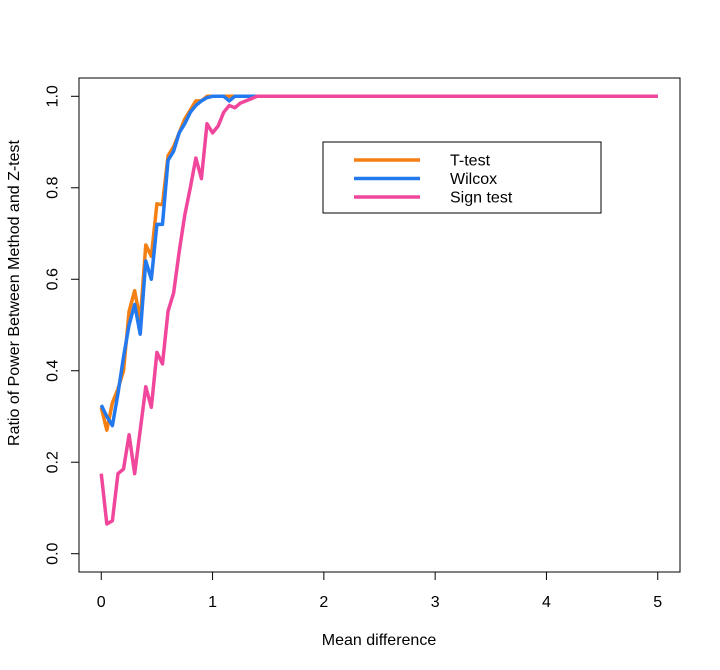 This screenshot has width=720, height=670. What do you see at coordinates (470, 161) in the screenshot?
I see `legend-label-t-test: T-test` at bounding box center [470, 161].